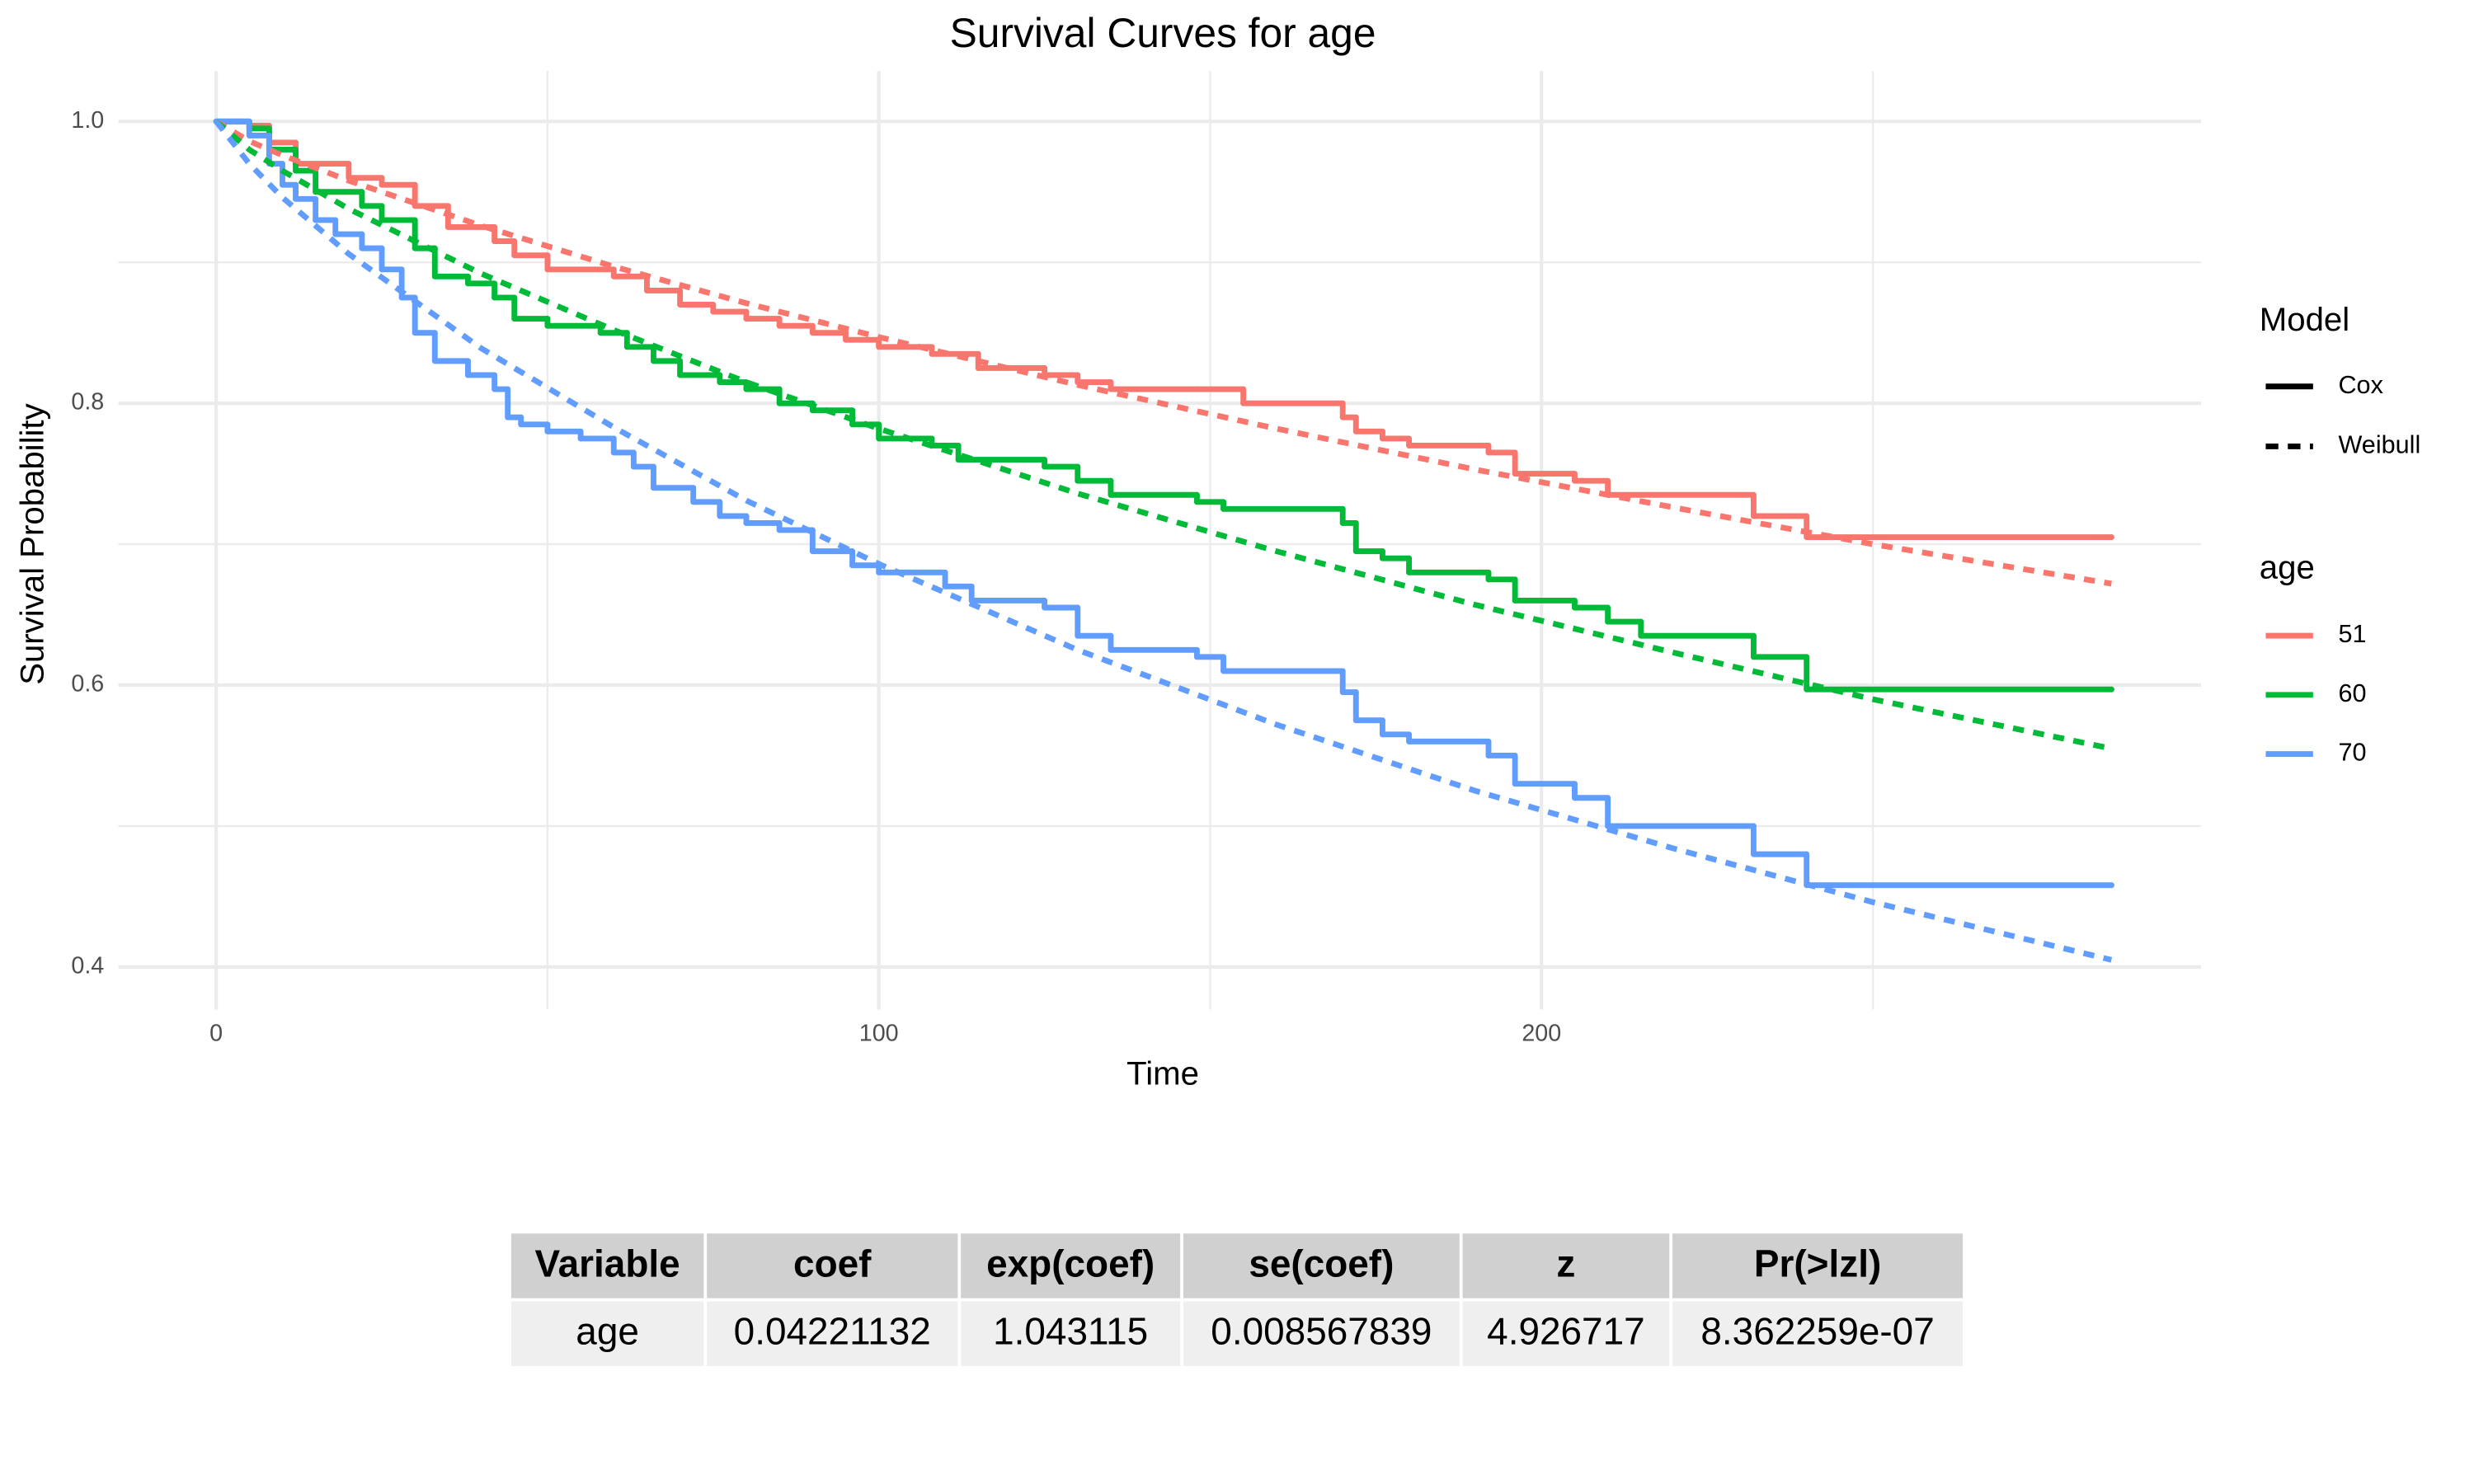  What do you see at coordinates (1163, 33) in the screenshot?
I see `chart-title: Survival Curves for age` at bounding box center [1163, 33].